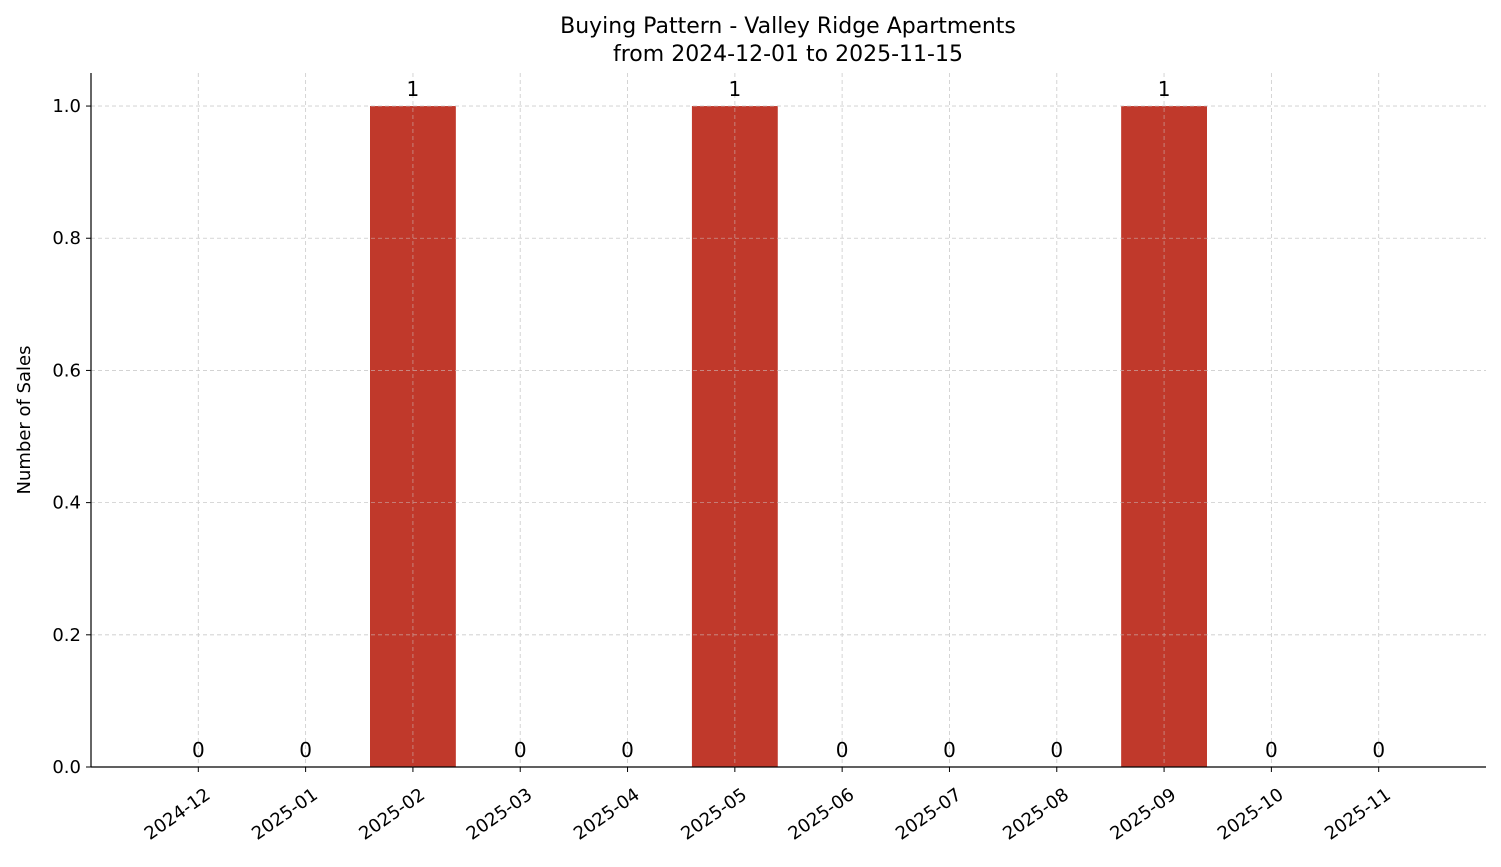 The image size is (1501, 867). I want to click on y-tick-label: 0.0, so click(66, 767).